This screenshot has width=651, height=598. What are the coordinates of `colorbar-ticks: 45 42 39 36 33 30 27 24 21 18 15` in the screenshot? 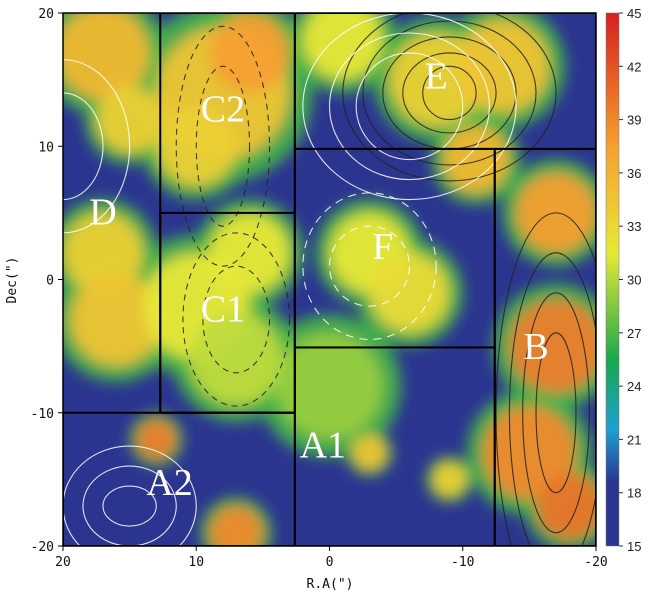 It's located at (630, 280).